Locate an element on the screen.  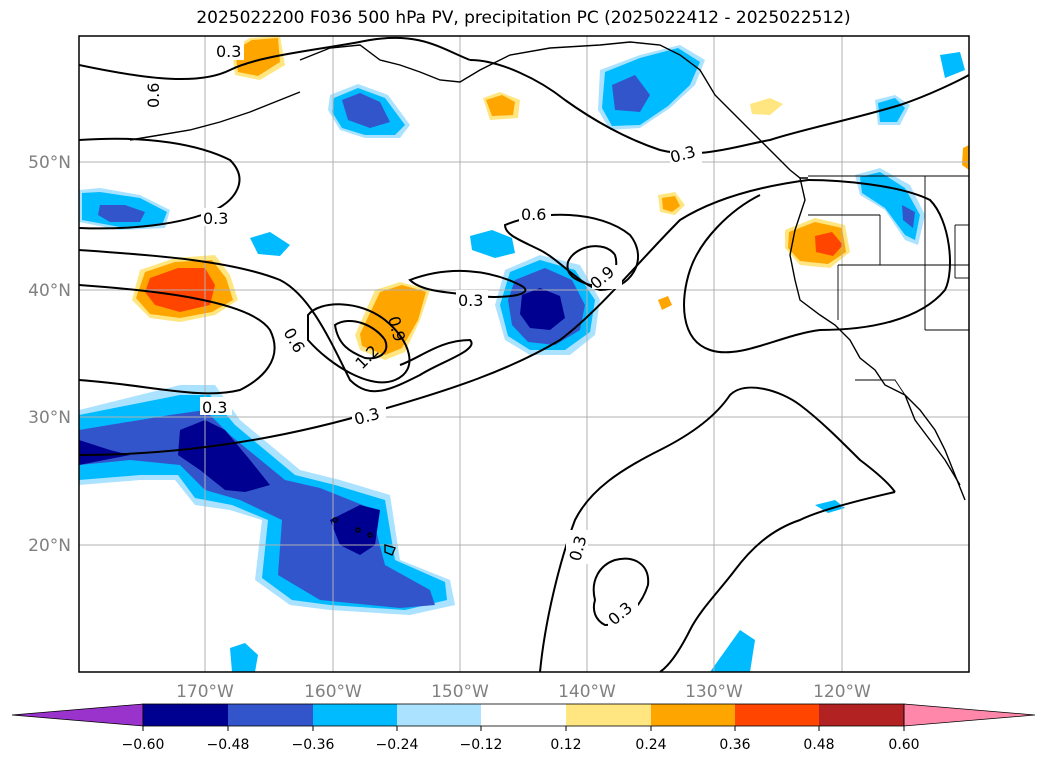
colorbar-tick-9: 0.48 is located at coordinates (818, 745).